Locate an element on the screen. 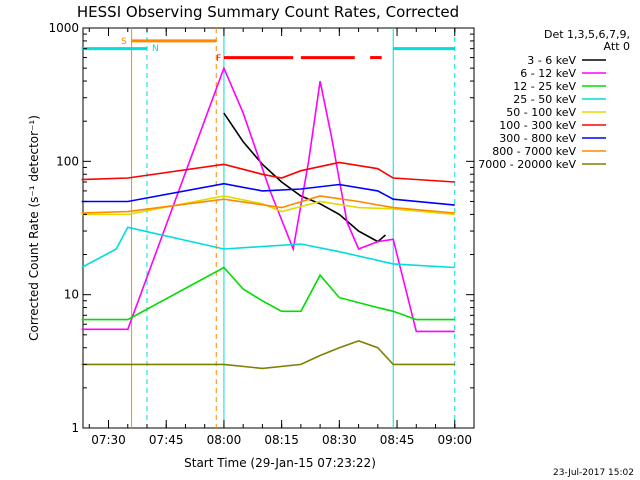 This screenshot has width=640, height=480. x-tick-label-2: 08:00 is located at coordinates (224, 440).